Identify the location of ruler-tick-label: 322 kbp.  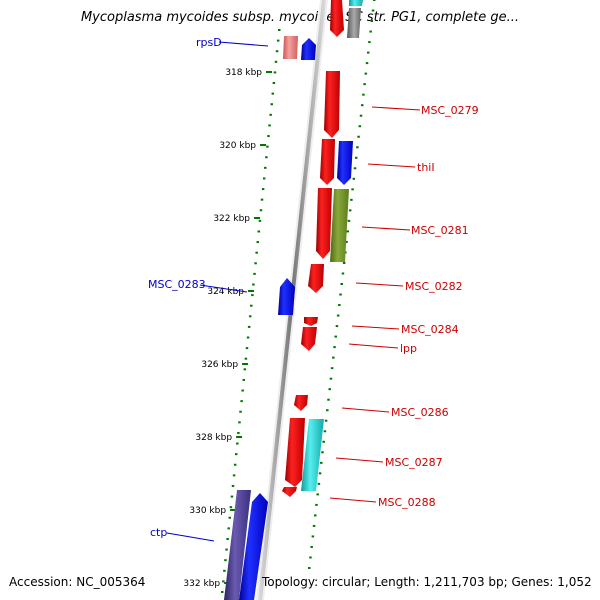
(231, 219).